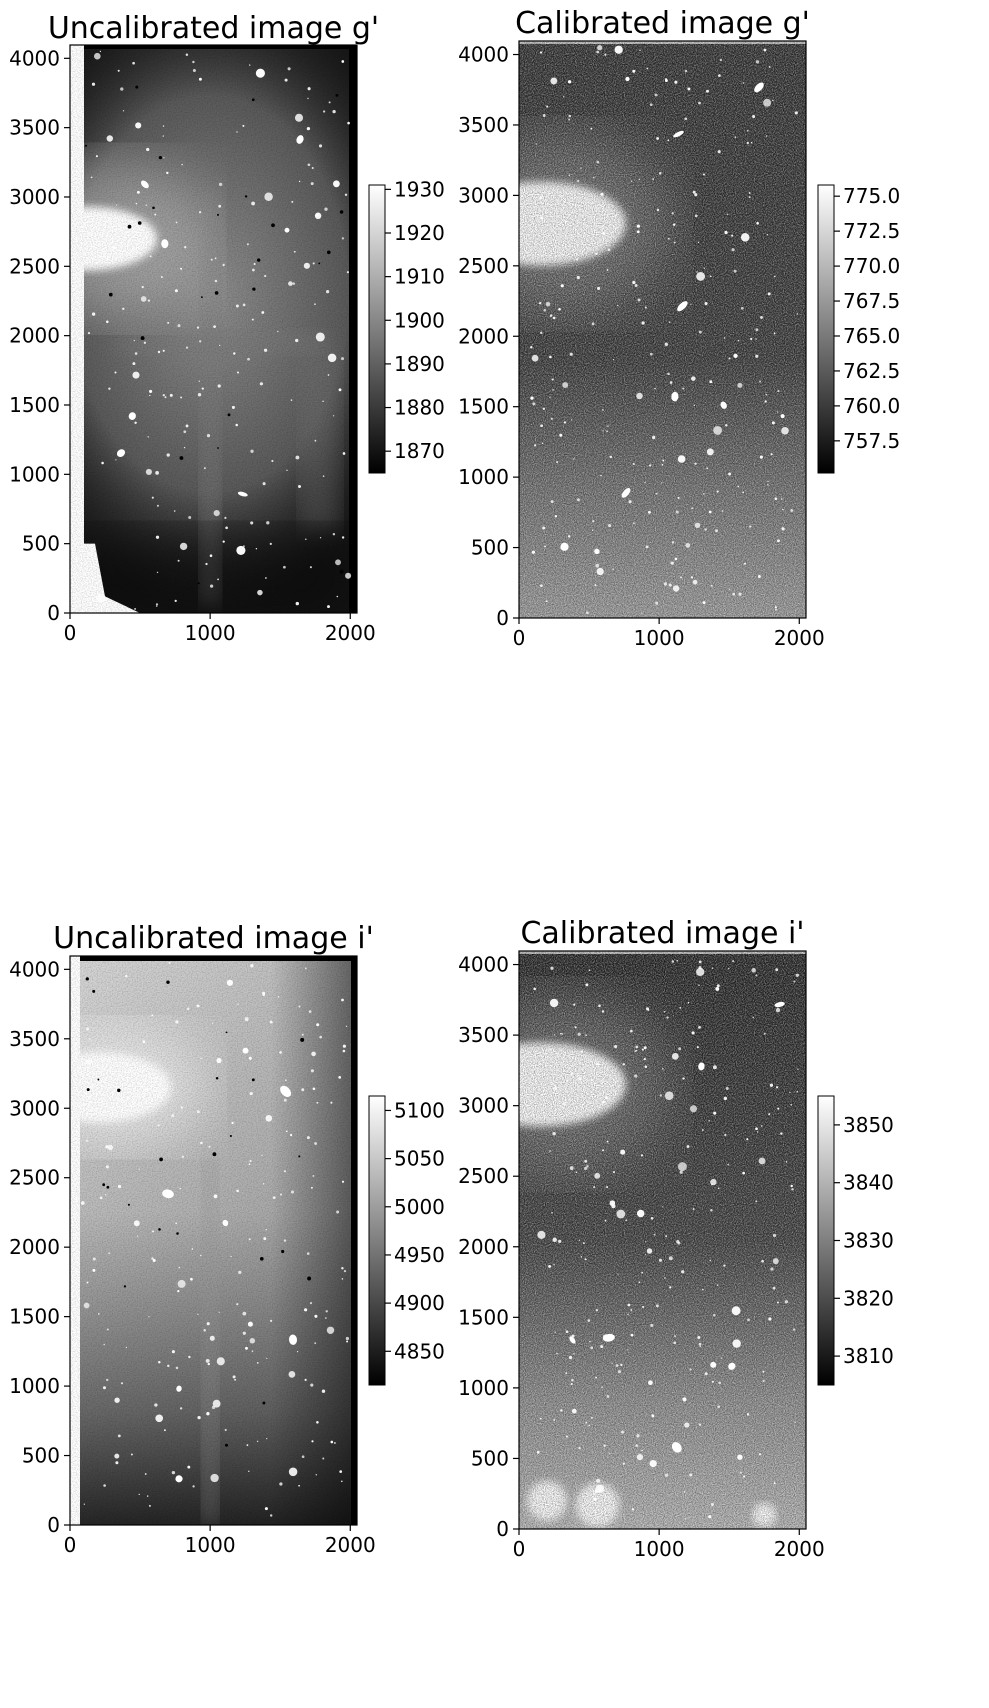 Image resolution: width=989 pixels, height=1708 pixels. Describe the element at coordinates (868, 1356) in the screenshot. I see `colorbar-tick-label: 3810` at that location.